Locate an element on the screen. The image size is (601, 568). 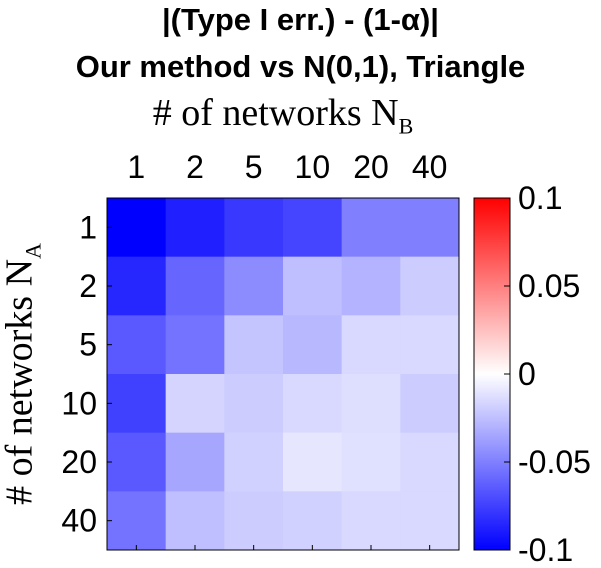
y-tick-label: 2 is located at coordinates (88, 286).